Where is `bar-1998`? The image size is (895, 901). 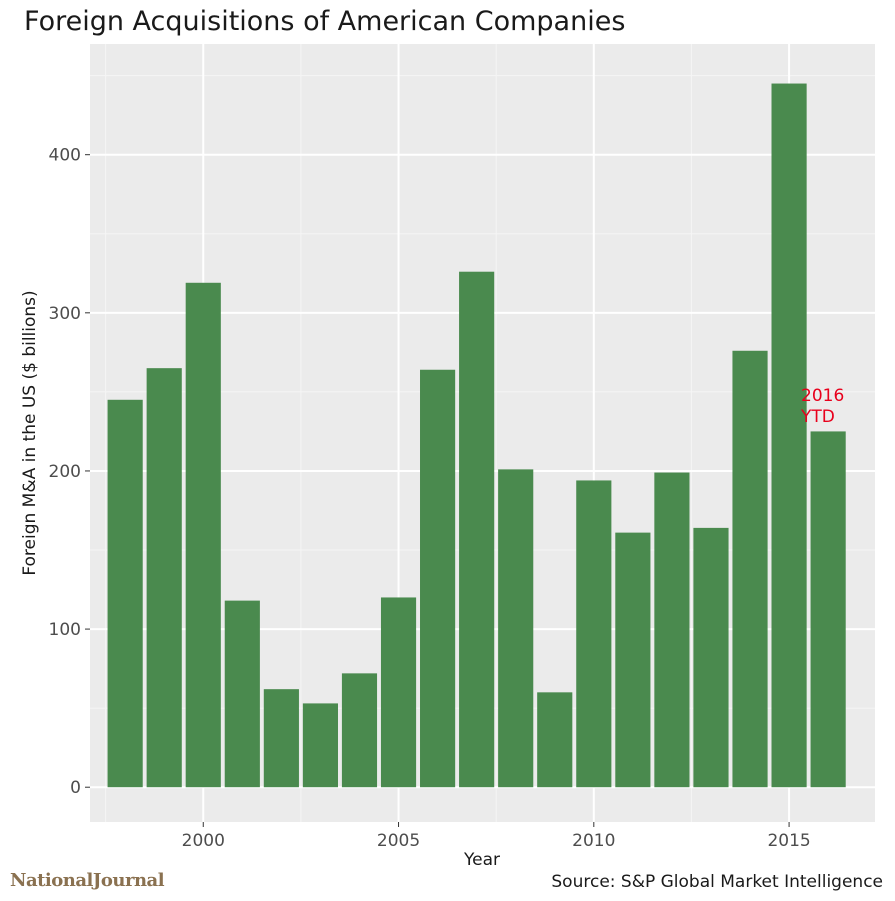 bar-1998 is located at coordinates (125, 593).